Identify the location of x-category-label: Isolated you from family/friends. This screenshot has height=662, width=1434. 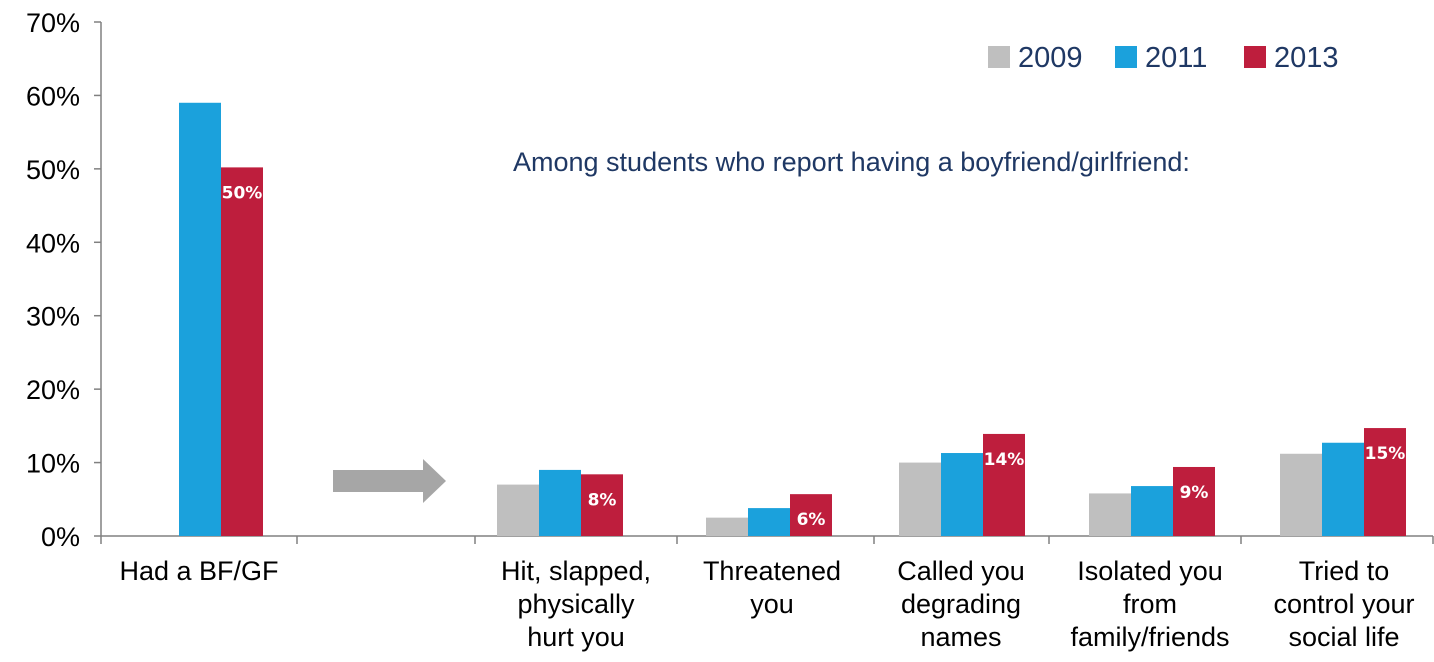
(1149, 604).